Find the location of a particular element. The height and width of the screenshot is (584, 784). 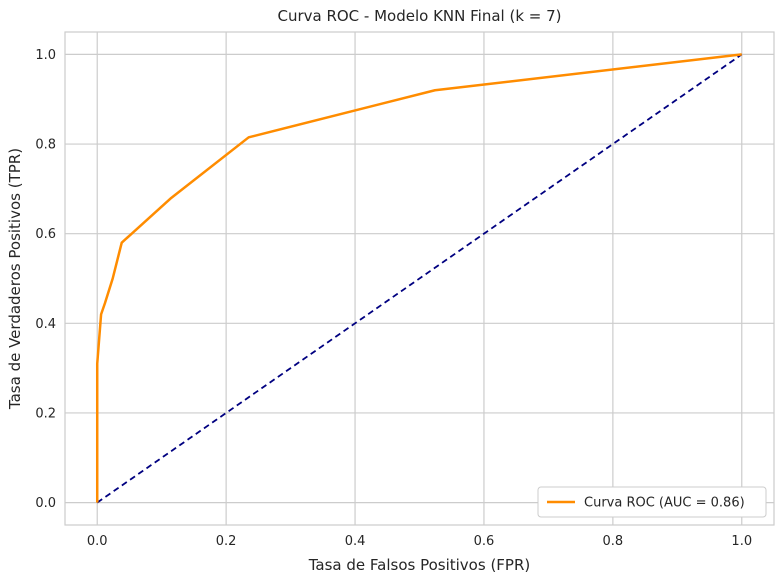

y-tick-label: 0.0 is located at coordinates (45, 503).